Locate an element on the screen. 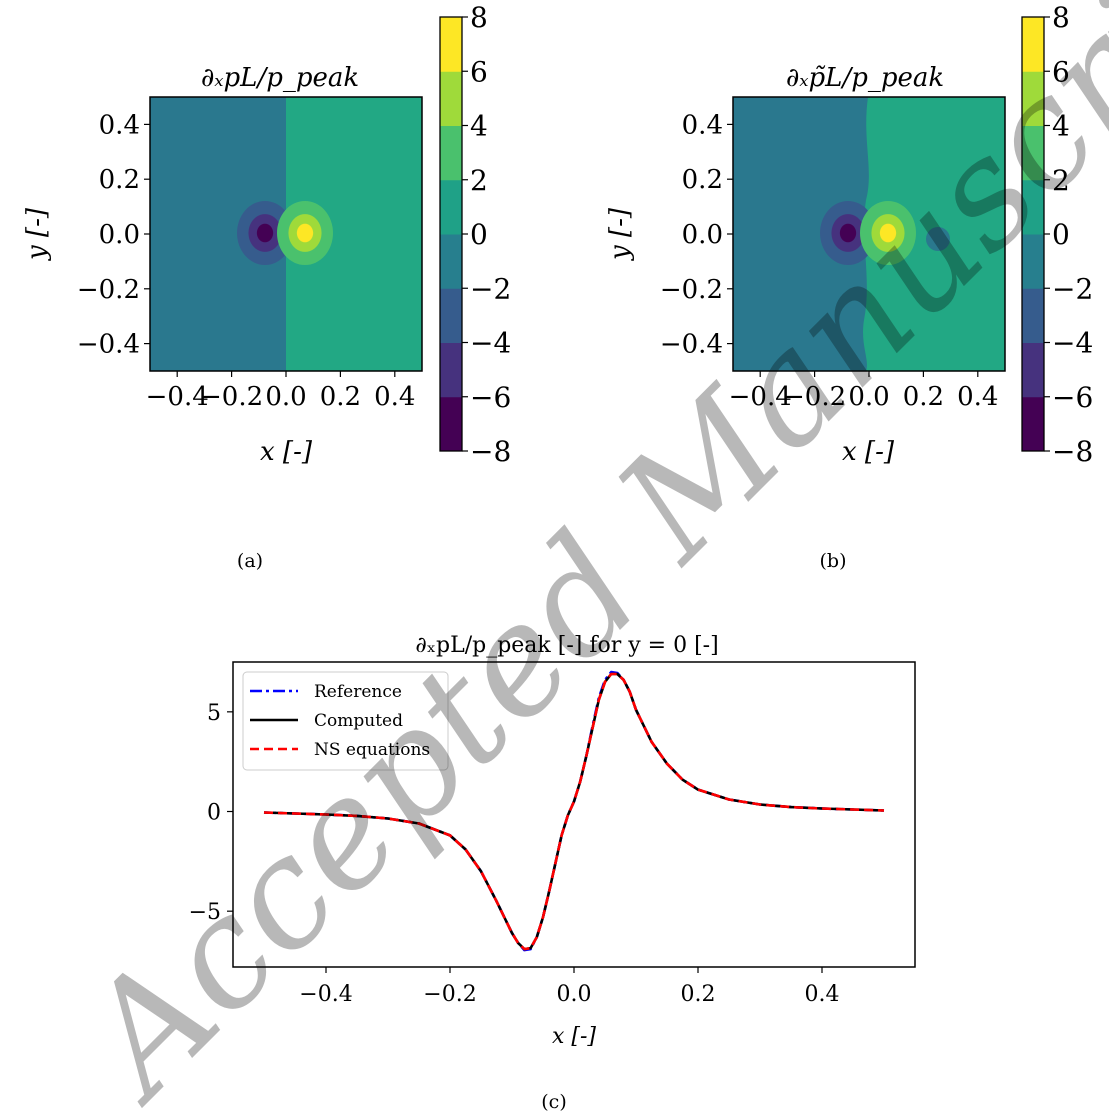 This screenshot has width=1109, height=1120. panel-c-plot-area is located at coordinates (574, 811).